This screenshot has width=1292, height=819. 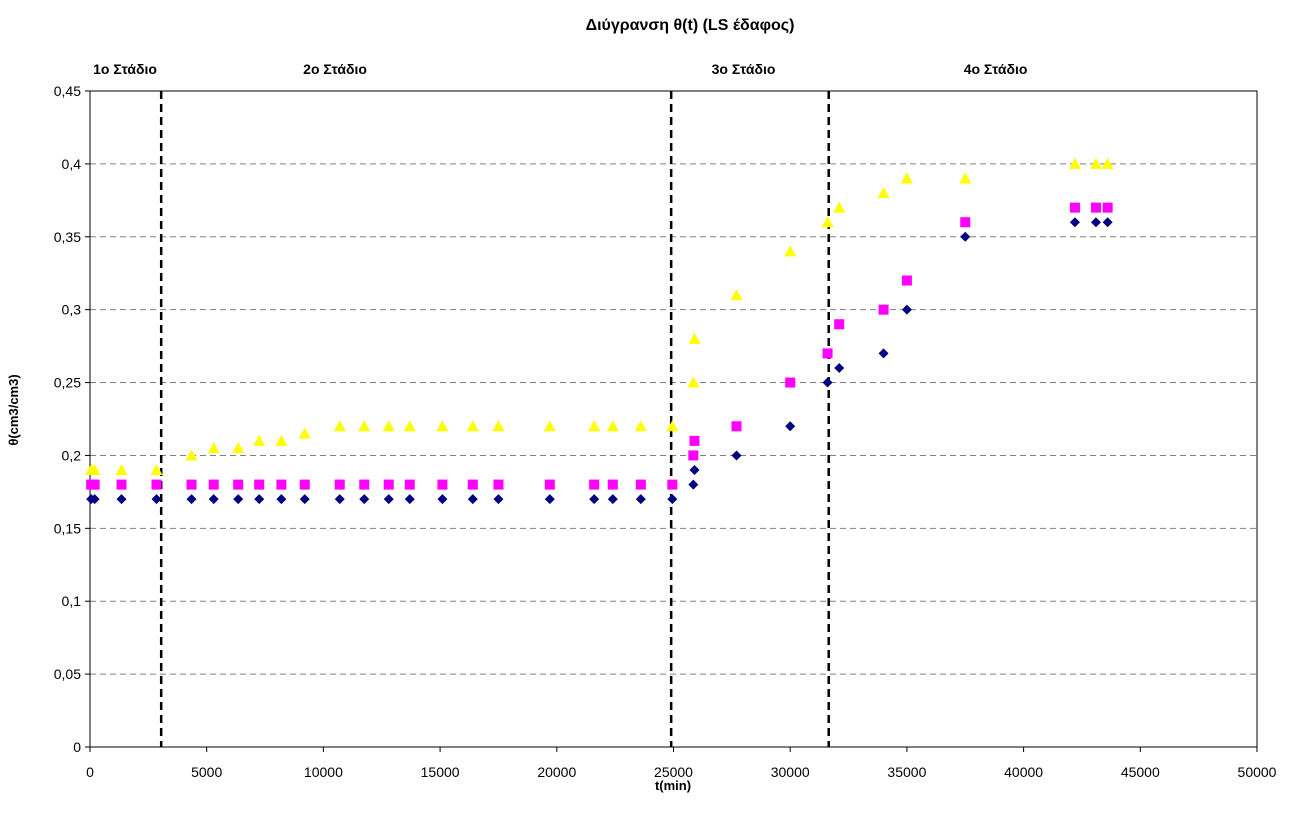 I want to click on x-tick-label: 40000, so click(x=1023, y=772).